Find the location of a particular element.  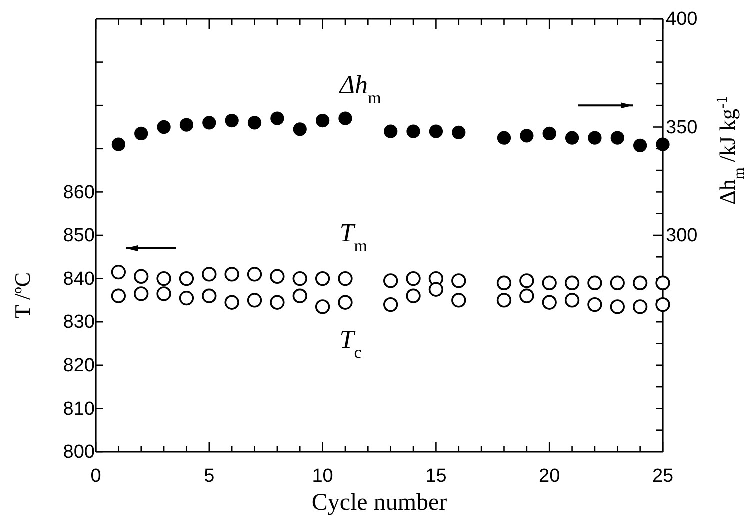

x-tick-label: 5 is located at coordinates (209, 476).